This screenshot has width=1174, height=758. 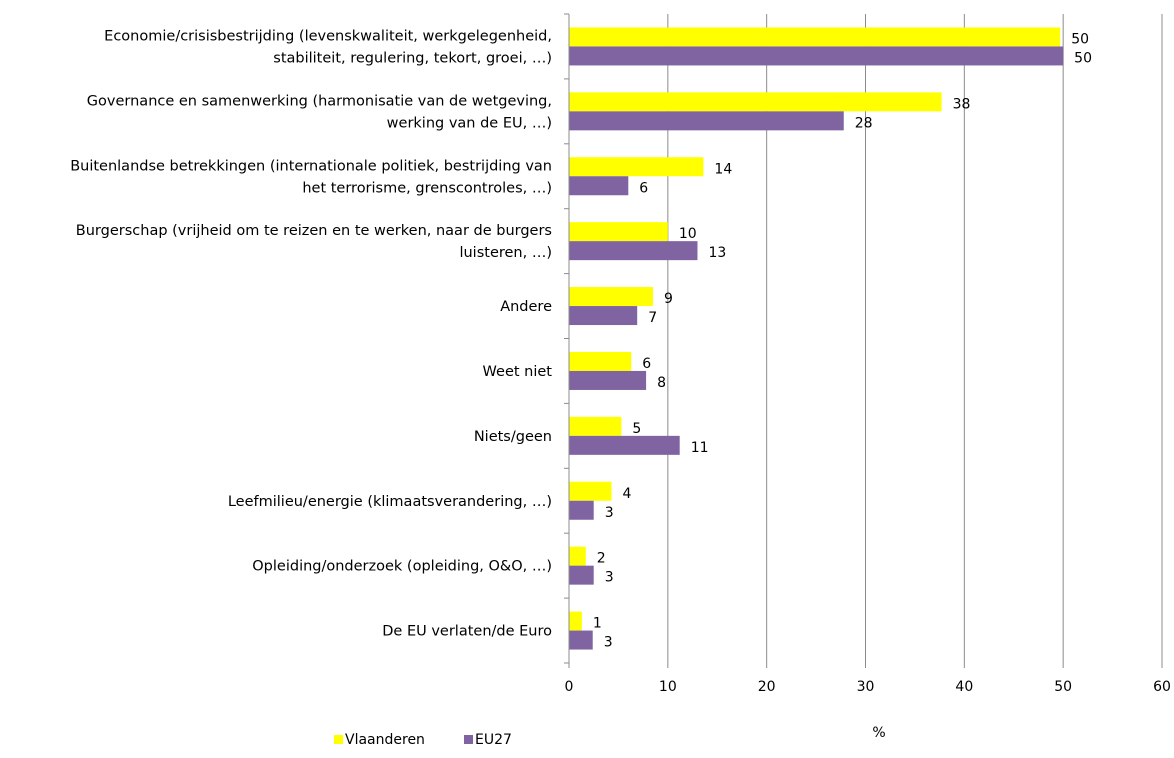 I want to click on x-tick-label: 20, so click(x=767, y=687).